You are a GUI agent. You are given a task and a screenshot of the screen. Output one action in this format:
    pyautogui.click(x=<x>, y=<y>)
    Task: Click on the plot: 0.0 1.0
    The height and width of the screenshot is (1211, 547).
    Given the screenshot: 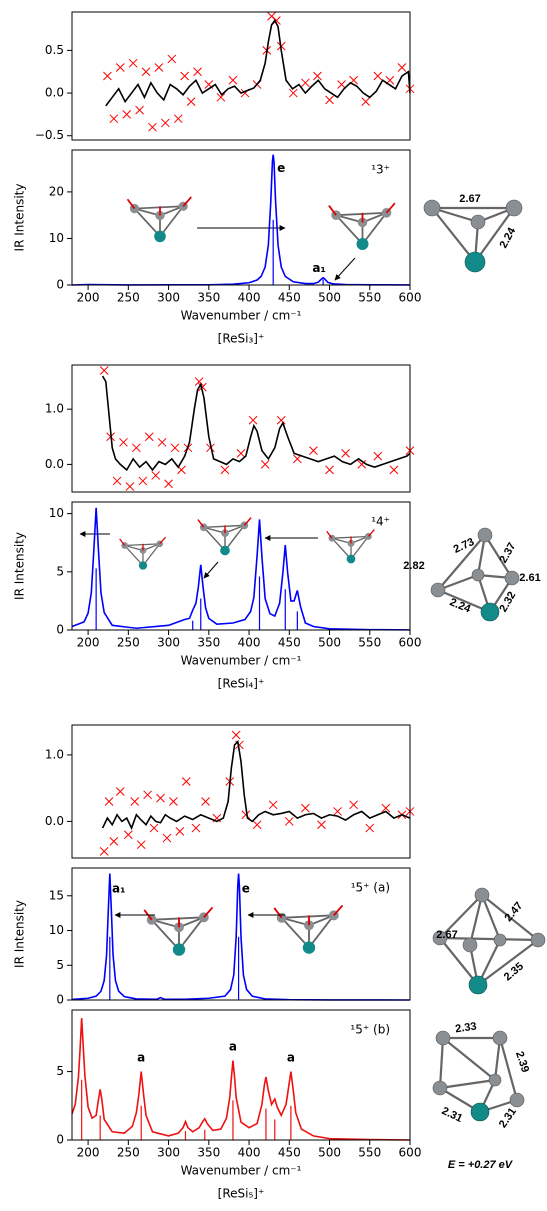 What is the action you would take?
    pyautogui.click(x=230, y=428)
    